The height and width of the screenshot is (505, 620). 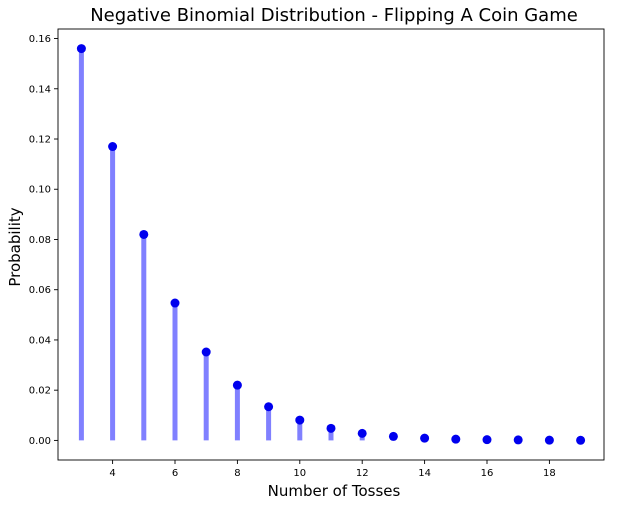 I want to click on x-tick-label: 12, so click(x=362, y=473).